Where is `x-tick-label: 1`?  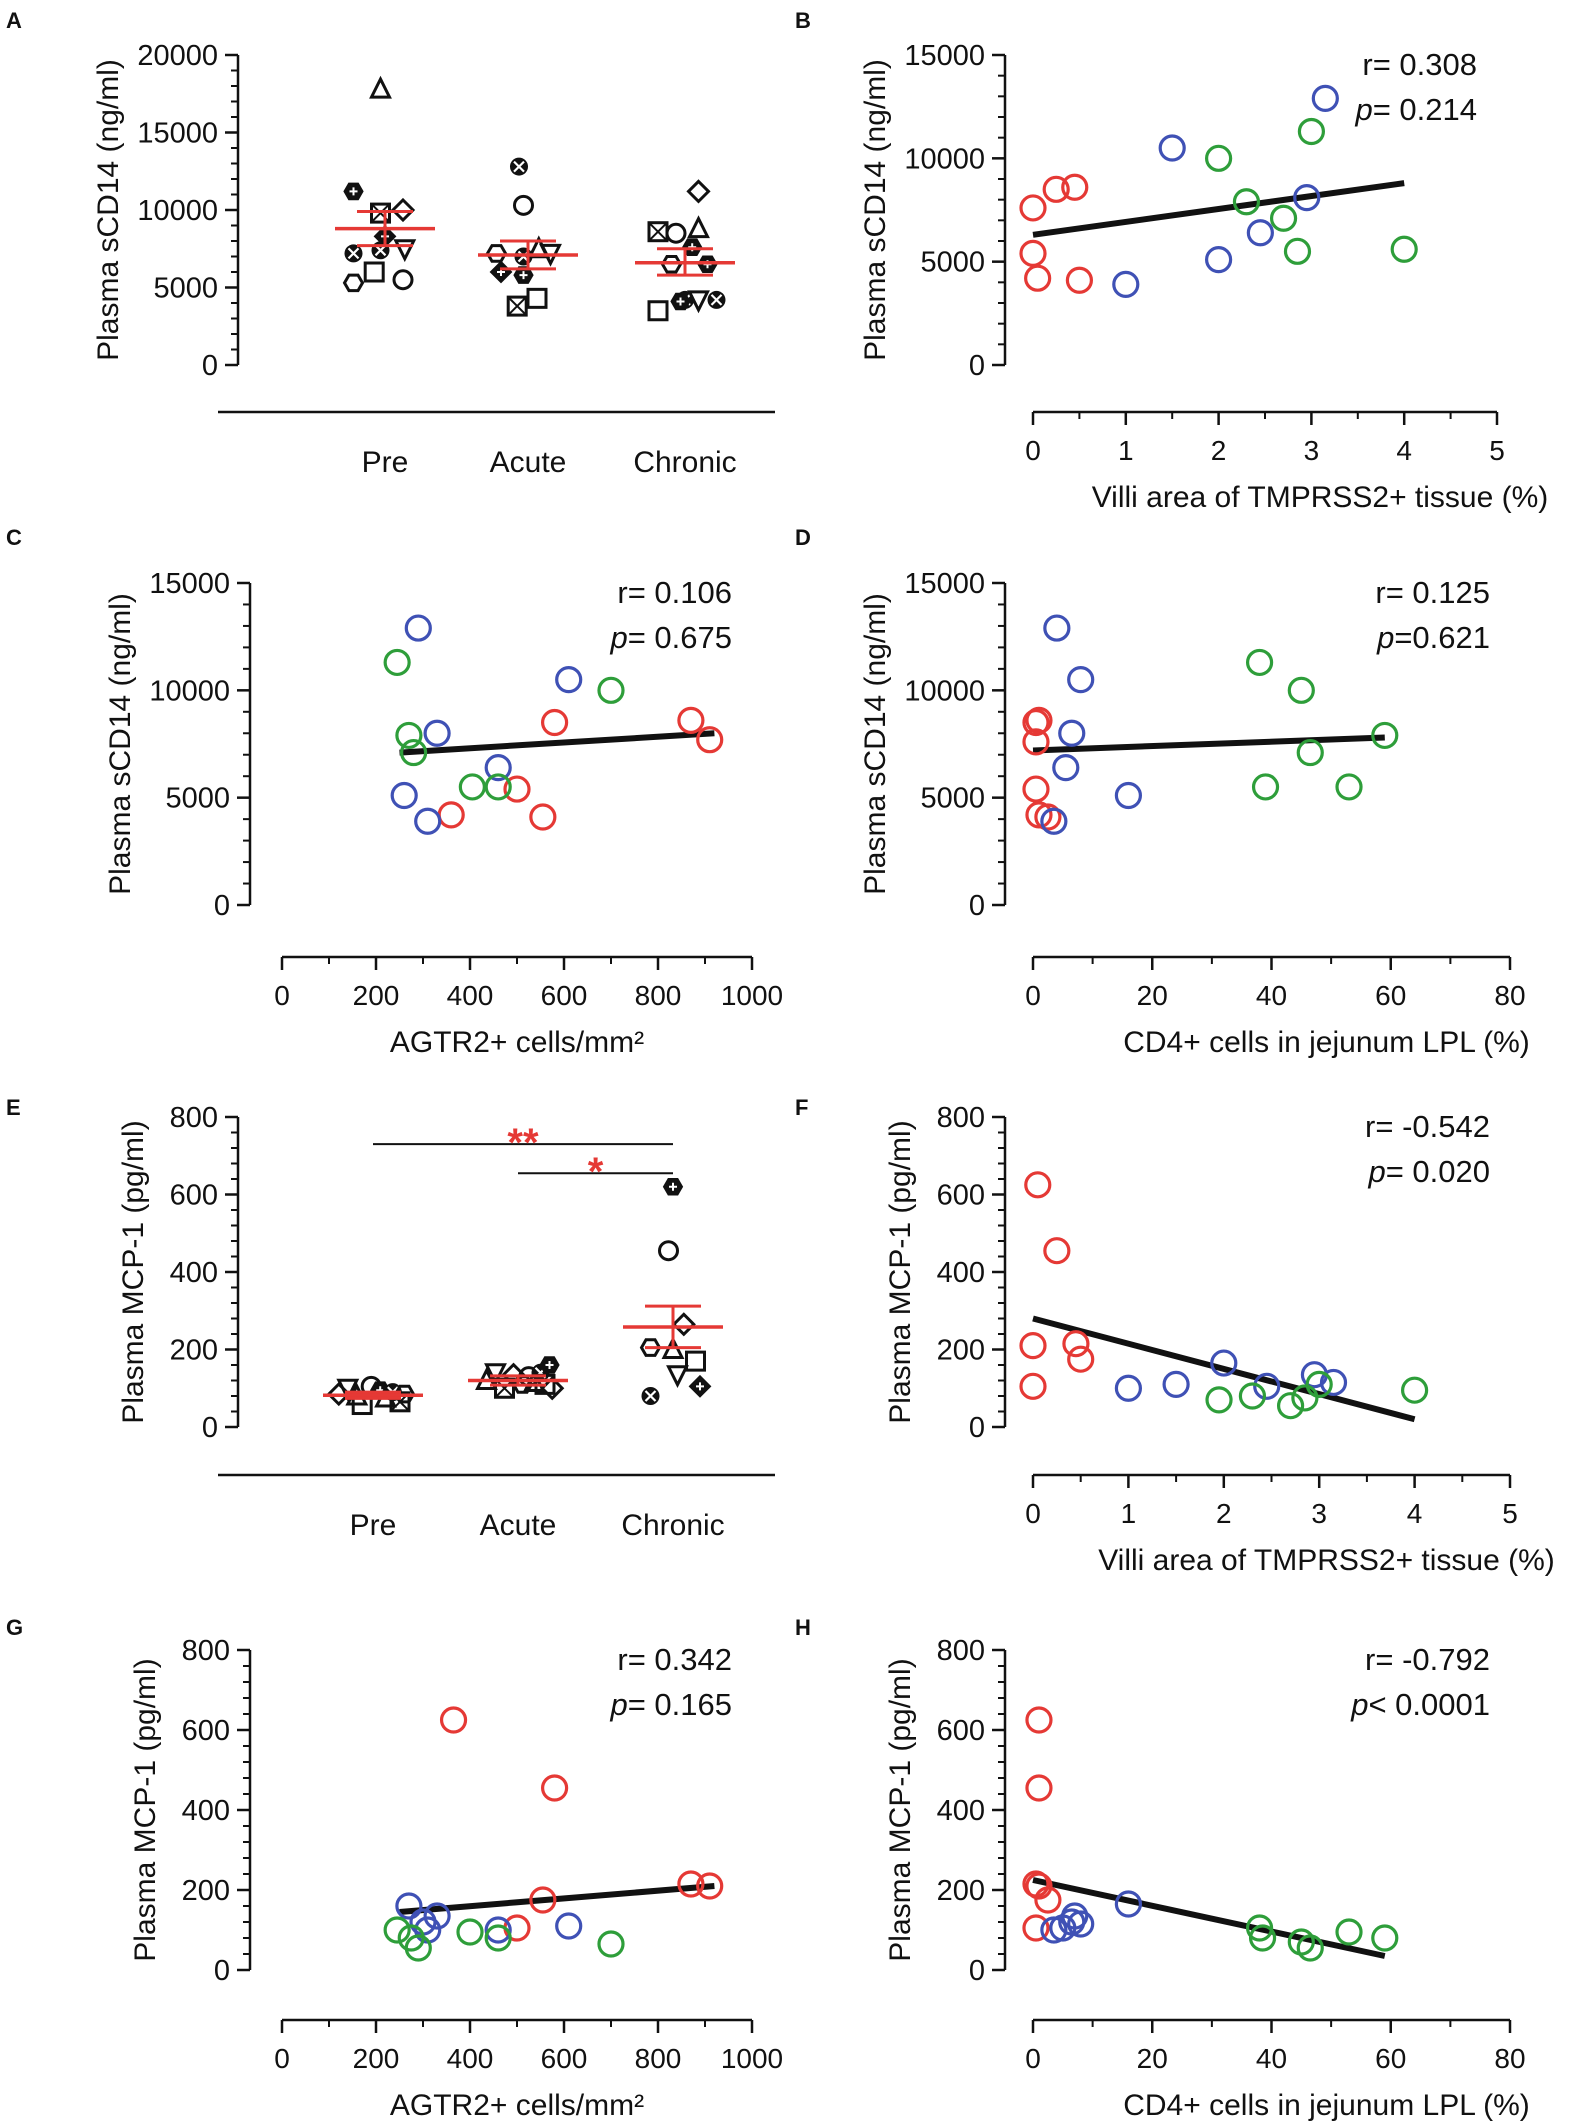
x-tick-label: 1 is located at coordinates (1129, 1513).